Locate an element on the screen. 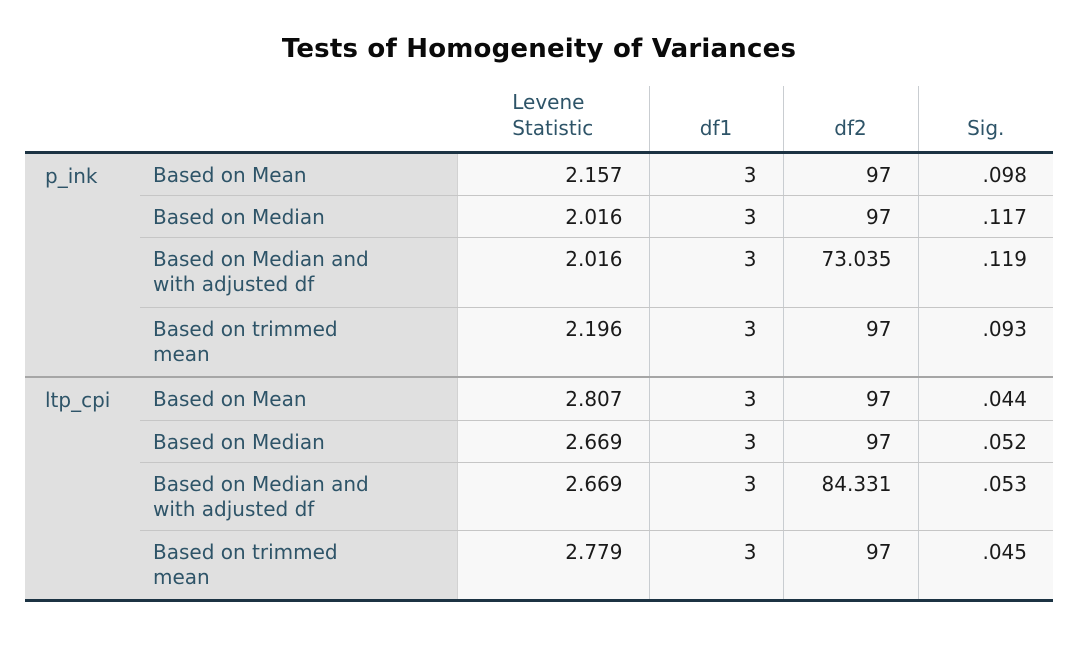 The height and width of the screenshot is (646, 1092). df2-value: 73.035 is located at coordinates (850, 272).